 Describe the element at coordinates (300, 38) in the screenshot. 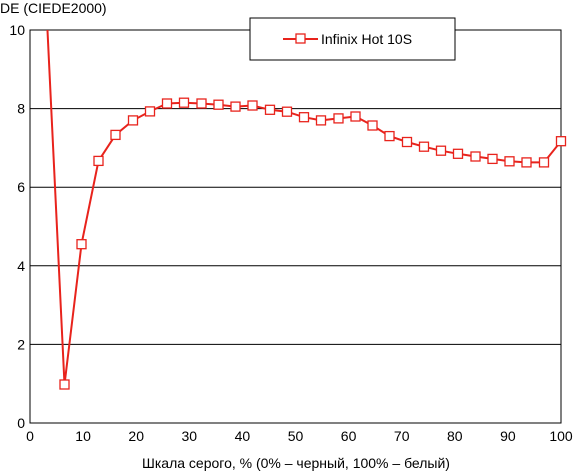

I see `legend-marker` at that location.